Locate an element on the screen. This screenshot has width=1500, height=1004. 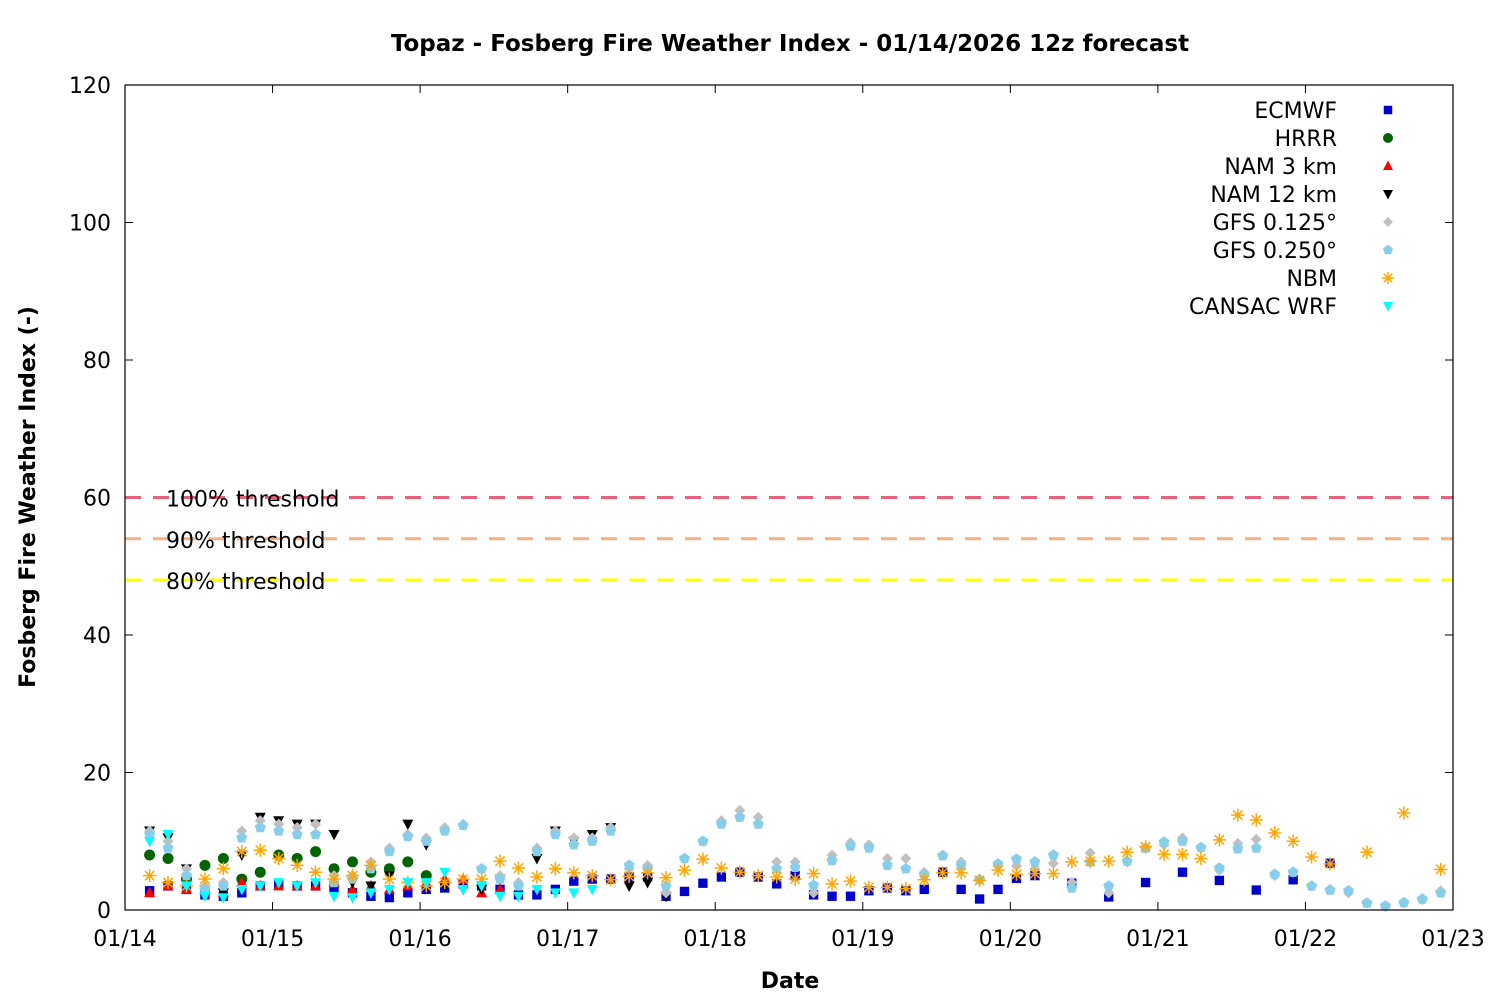
x-tick-label: 01/22 is located at coordinates (1305, 939).